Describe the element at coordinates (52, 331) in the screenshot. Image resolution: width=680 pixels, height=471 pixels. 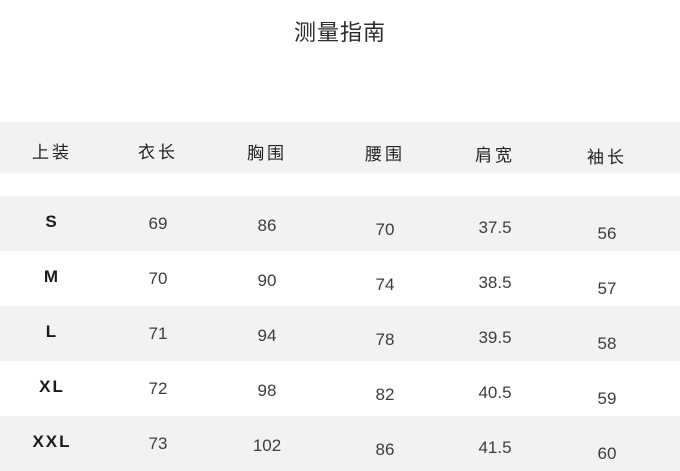
I see `row-size-label: L` at that location.